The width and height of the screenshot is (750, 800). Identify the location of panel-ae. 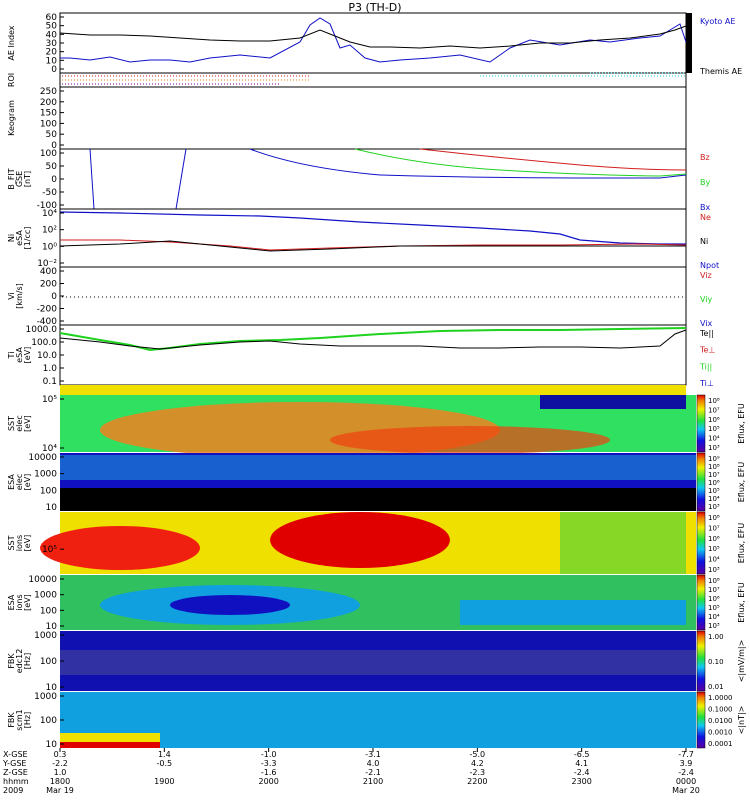
(375, 43).